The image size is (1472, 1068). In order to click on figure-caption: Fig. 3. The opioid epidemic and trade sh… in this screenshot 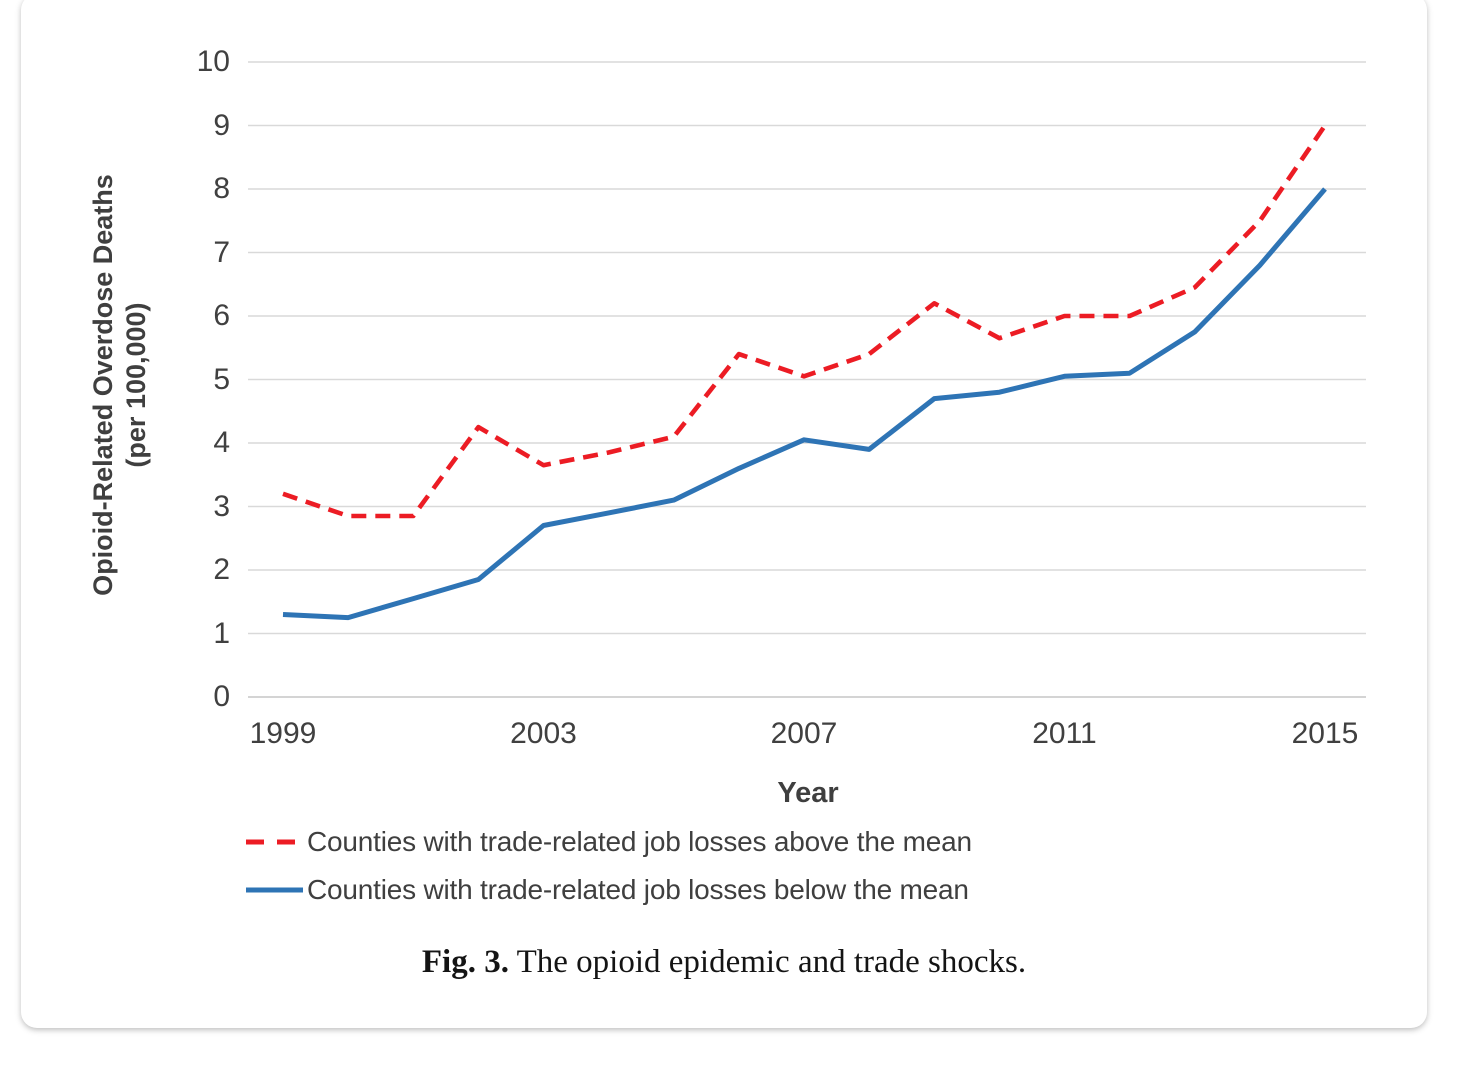, I will do `click(724, 962)`.